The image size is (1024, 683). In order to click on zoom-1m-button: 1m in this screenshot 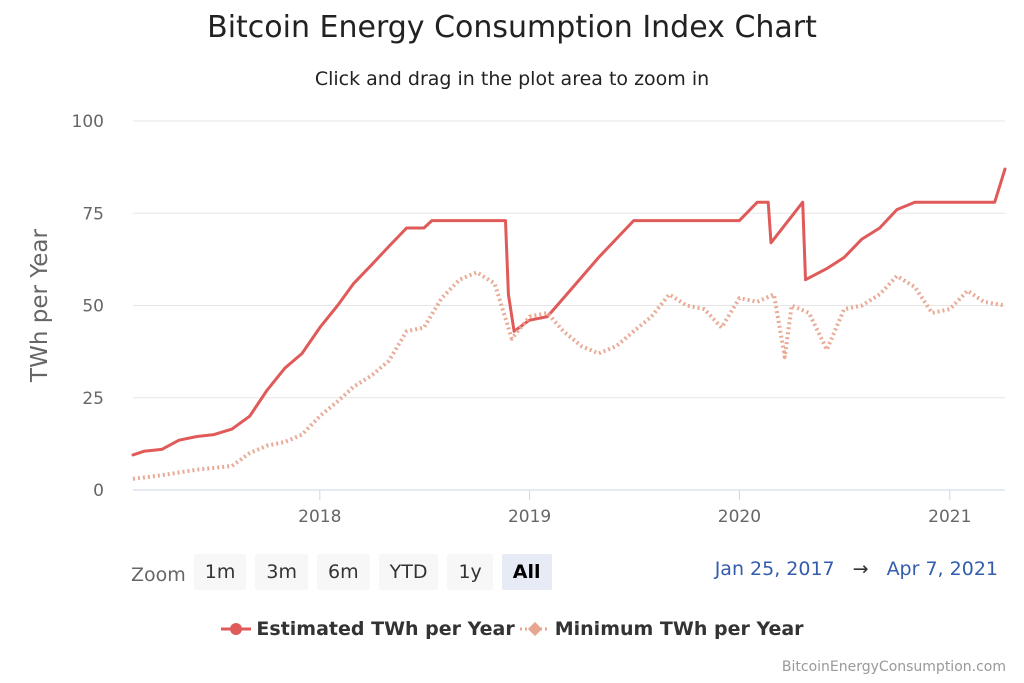, I will do `click(220, 572)`.